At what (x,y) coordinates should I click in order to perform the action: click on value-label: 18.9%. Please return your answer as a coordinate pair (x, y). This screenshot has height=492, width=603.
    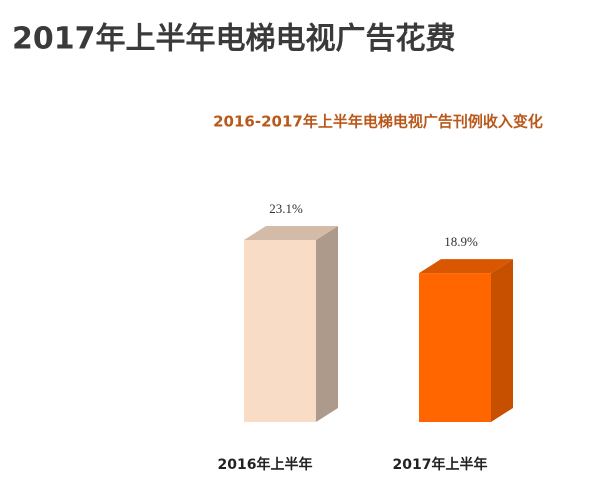
    Looking at the image, I should click on (461, 241).